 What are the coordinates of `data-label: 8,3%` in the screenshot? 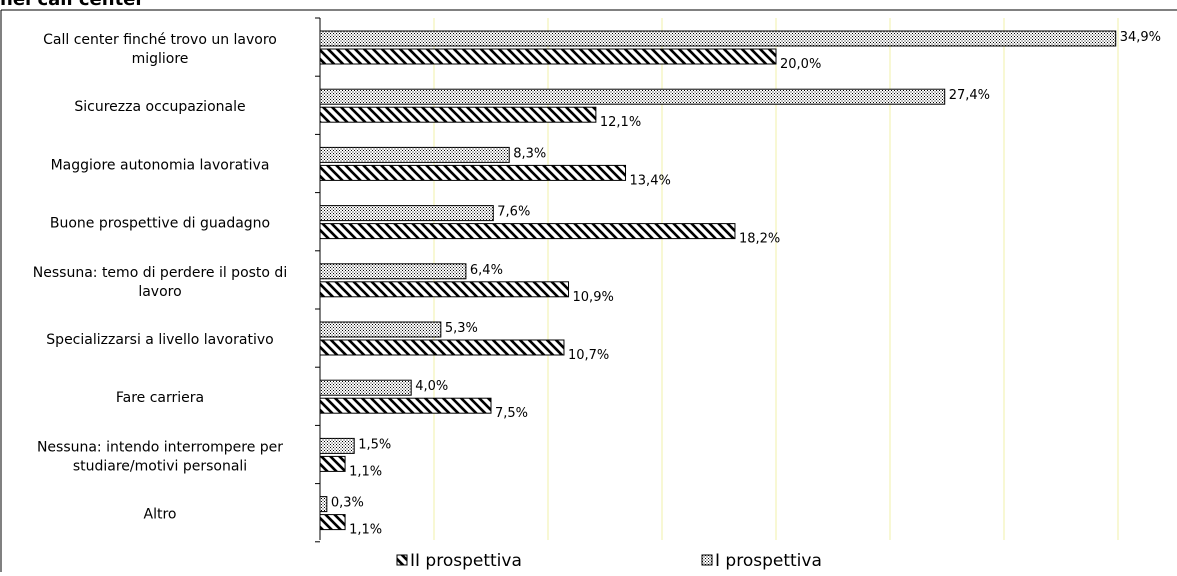 It's located at (529, 153).